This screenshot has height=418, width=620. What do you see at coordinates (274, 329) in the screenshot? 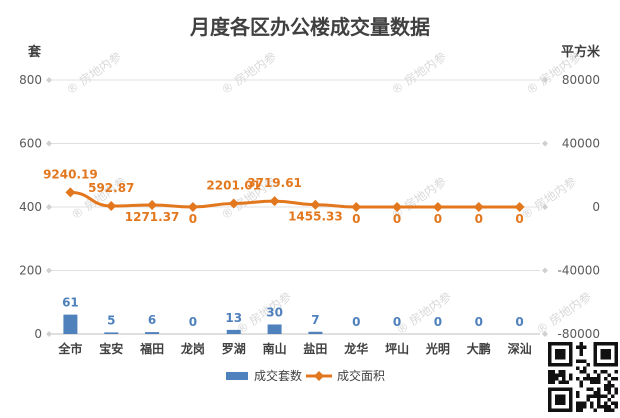
I see `bar-南山` at bounding box center [274, 329].